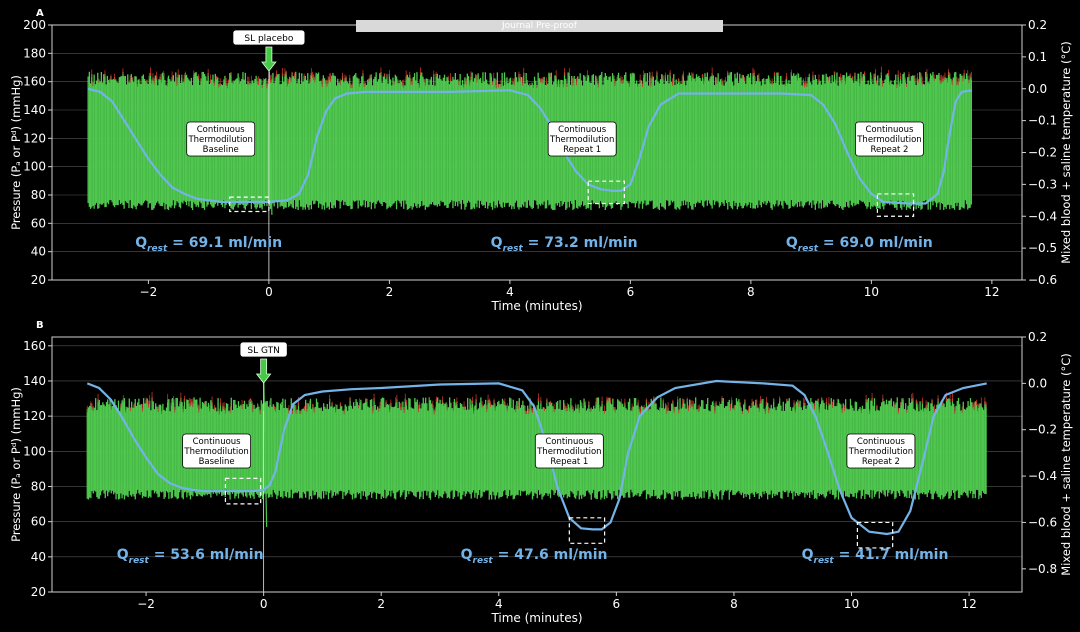 The image size is (1080, 632). Describe the element at coordinates (206, 555) in the screenshot. I see `flow-rate-value: = 53.6 ml/min` at that location.